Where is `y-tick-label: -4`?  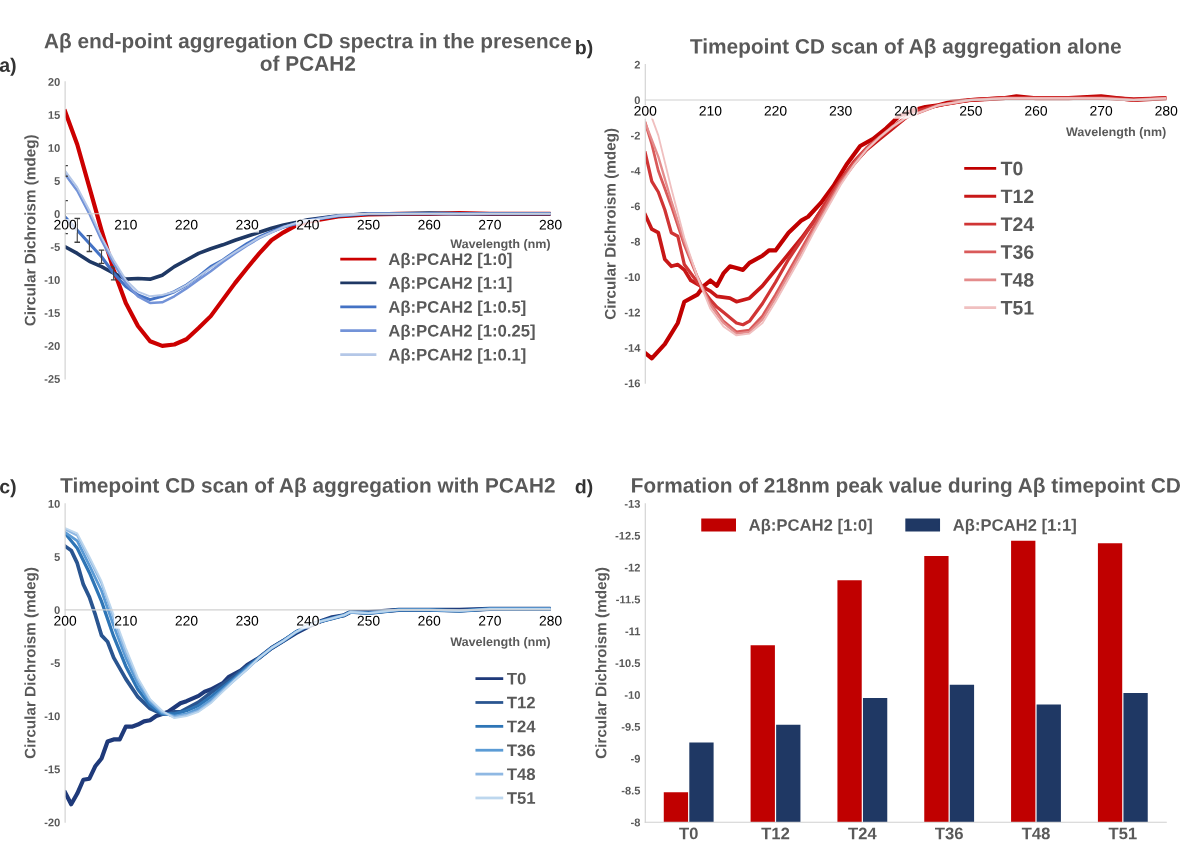 y-tick-label: -4 is located at coordinates (635, 171).